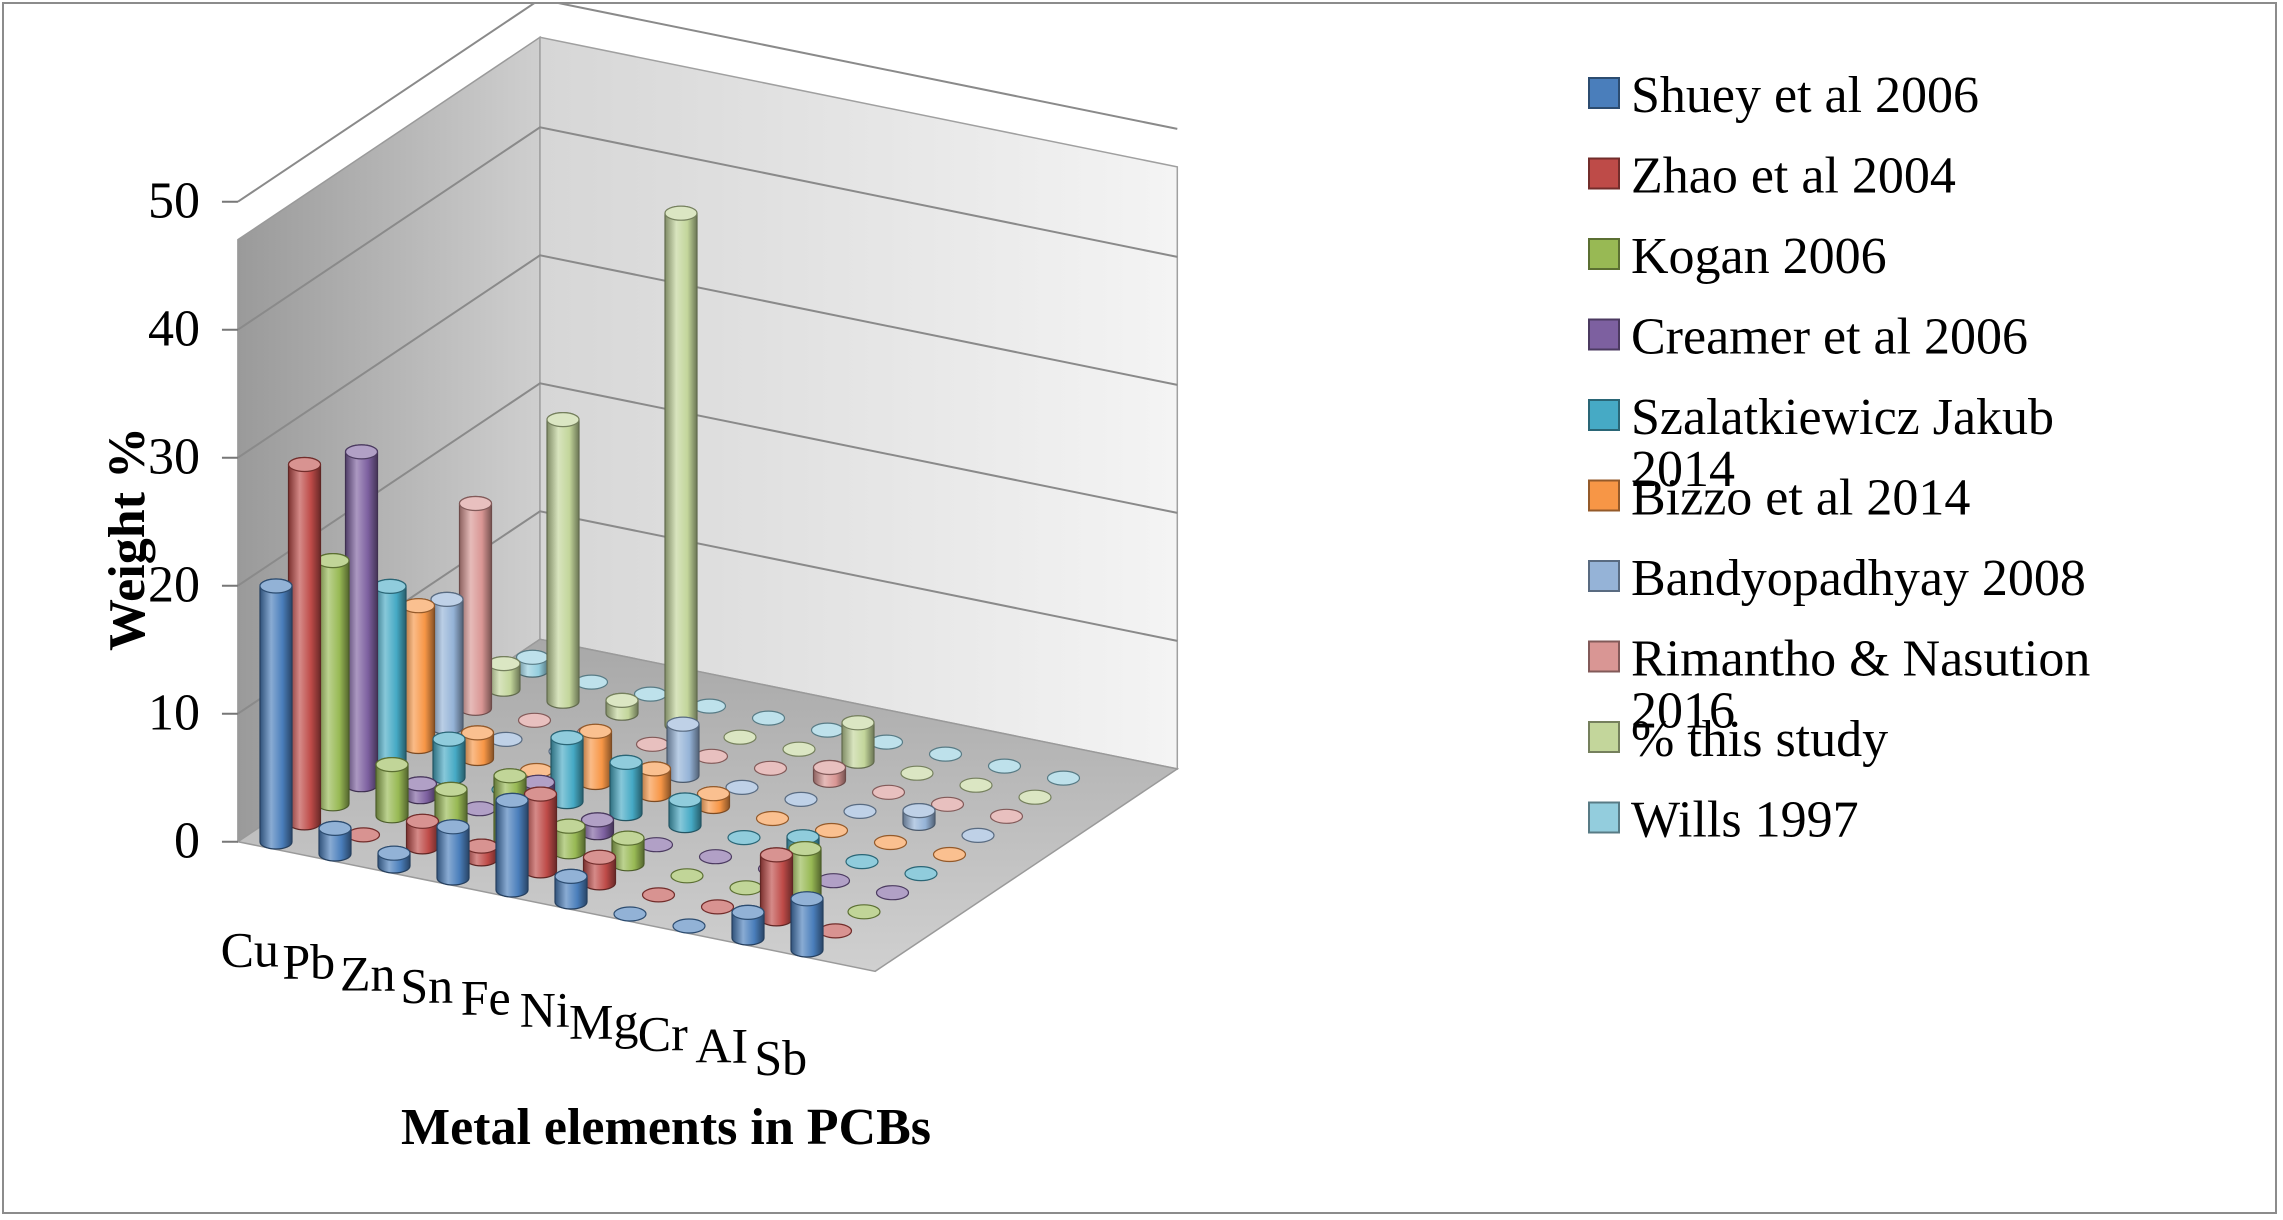  What do you see at coordinates (486, 998) in the screenshot?
I see `x-tick-label: Fe` at bounding box center [486, 998].